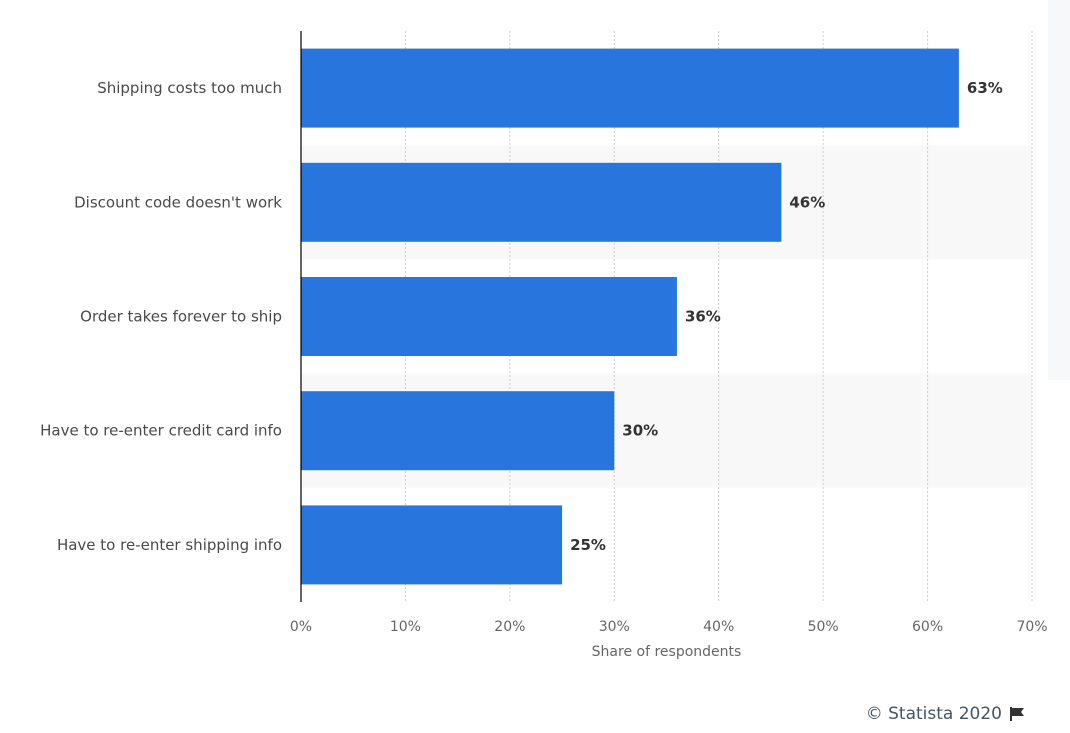  Describe the element at coordinates (1017, 714) in the screenshot. I see `flag-icon` at that location.